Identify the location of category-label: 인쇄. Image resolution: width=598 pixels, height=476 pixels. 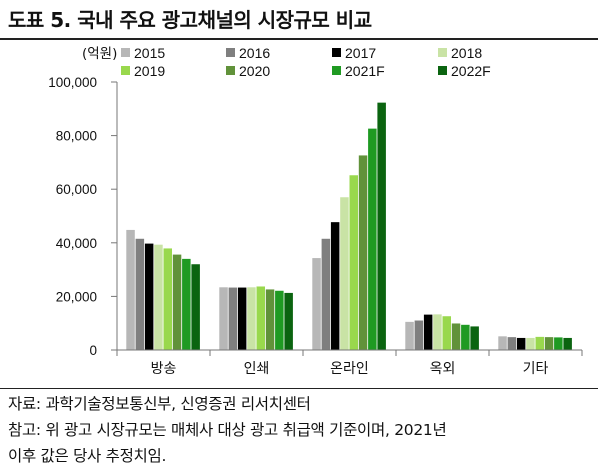
(257, 369).